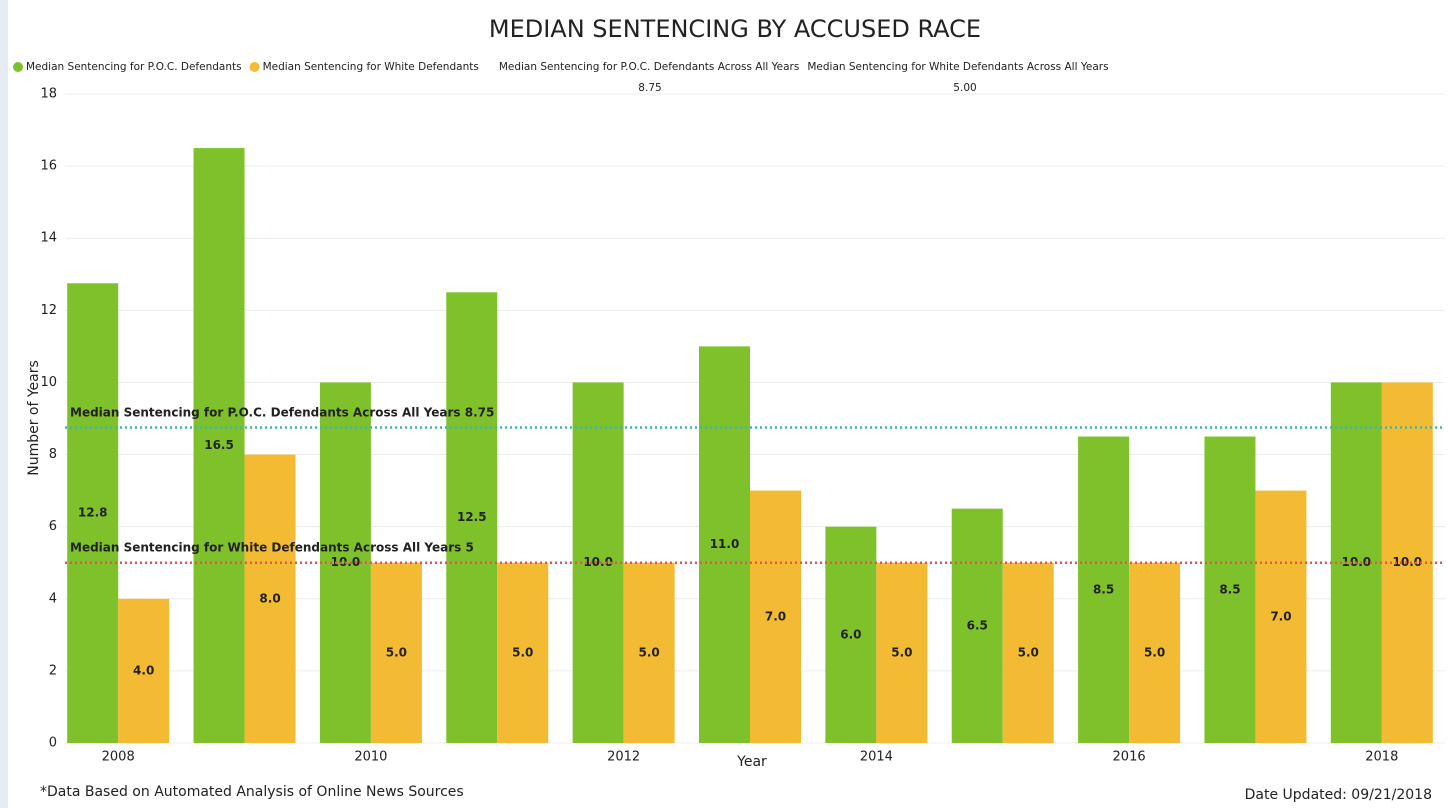 The width and height of the screenshot is (1449, 808). What do you see at coordinates (53, 670) in the screenshot?
I see `y-tick-label: 2` at bounding box center [53, 670].